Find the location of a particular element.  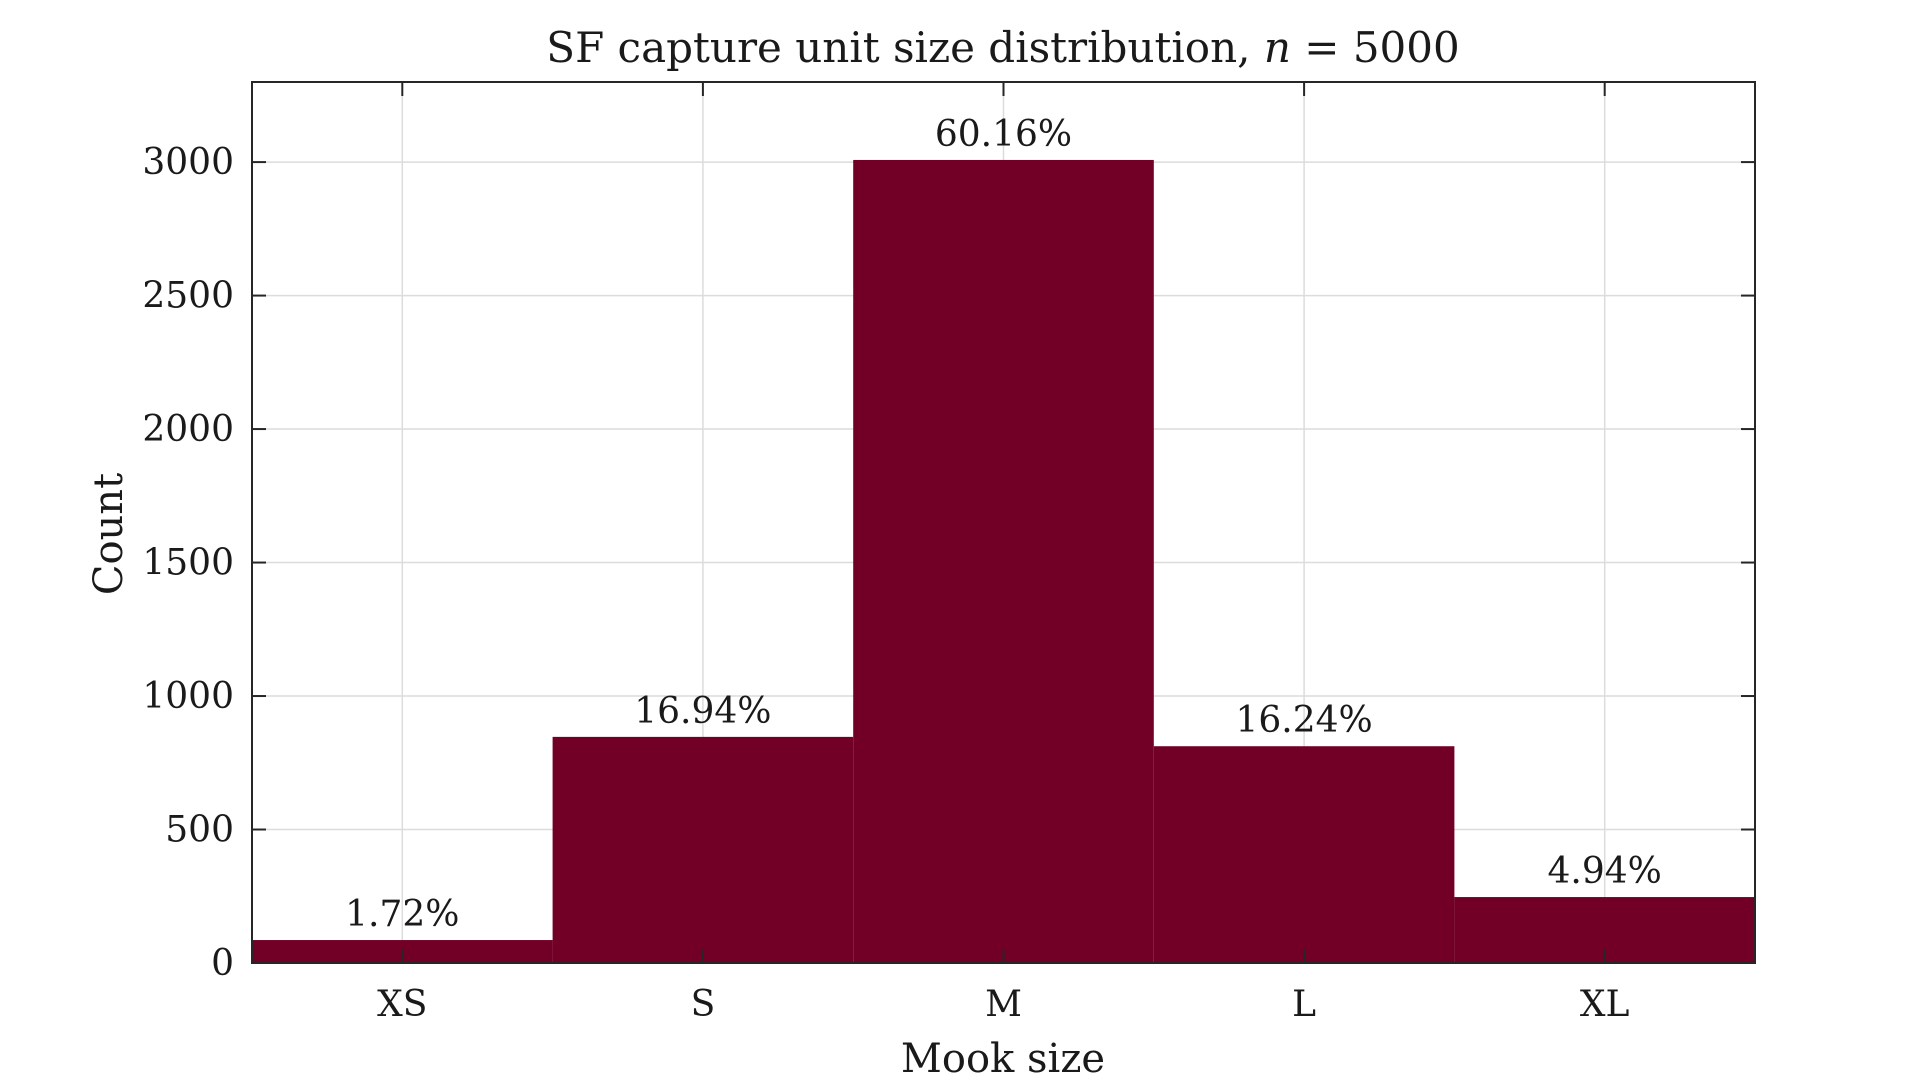

data-label-xs: 1.72% is located at coordinates (402, 914).